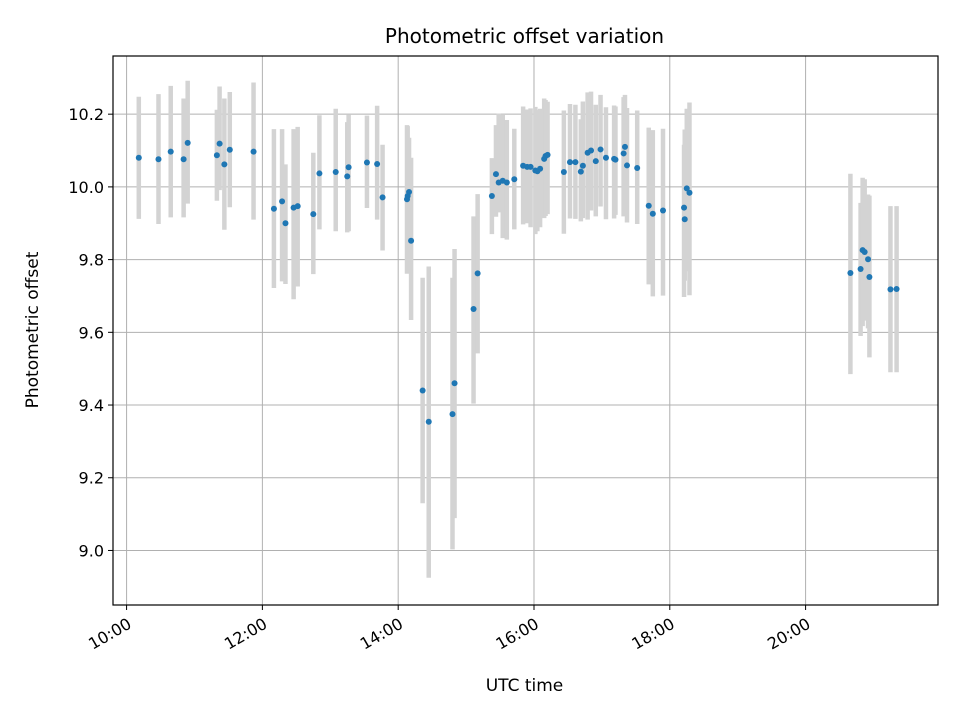 This screenshot has width=960, height=720. Describe the element at coordinates (91, 260) in the screenshot. I see `y-tick-label: 9.8` at that location.